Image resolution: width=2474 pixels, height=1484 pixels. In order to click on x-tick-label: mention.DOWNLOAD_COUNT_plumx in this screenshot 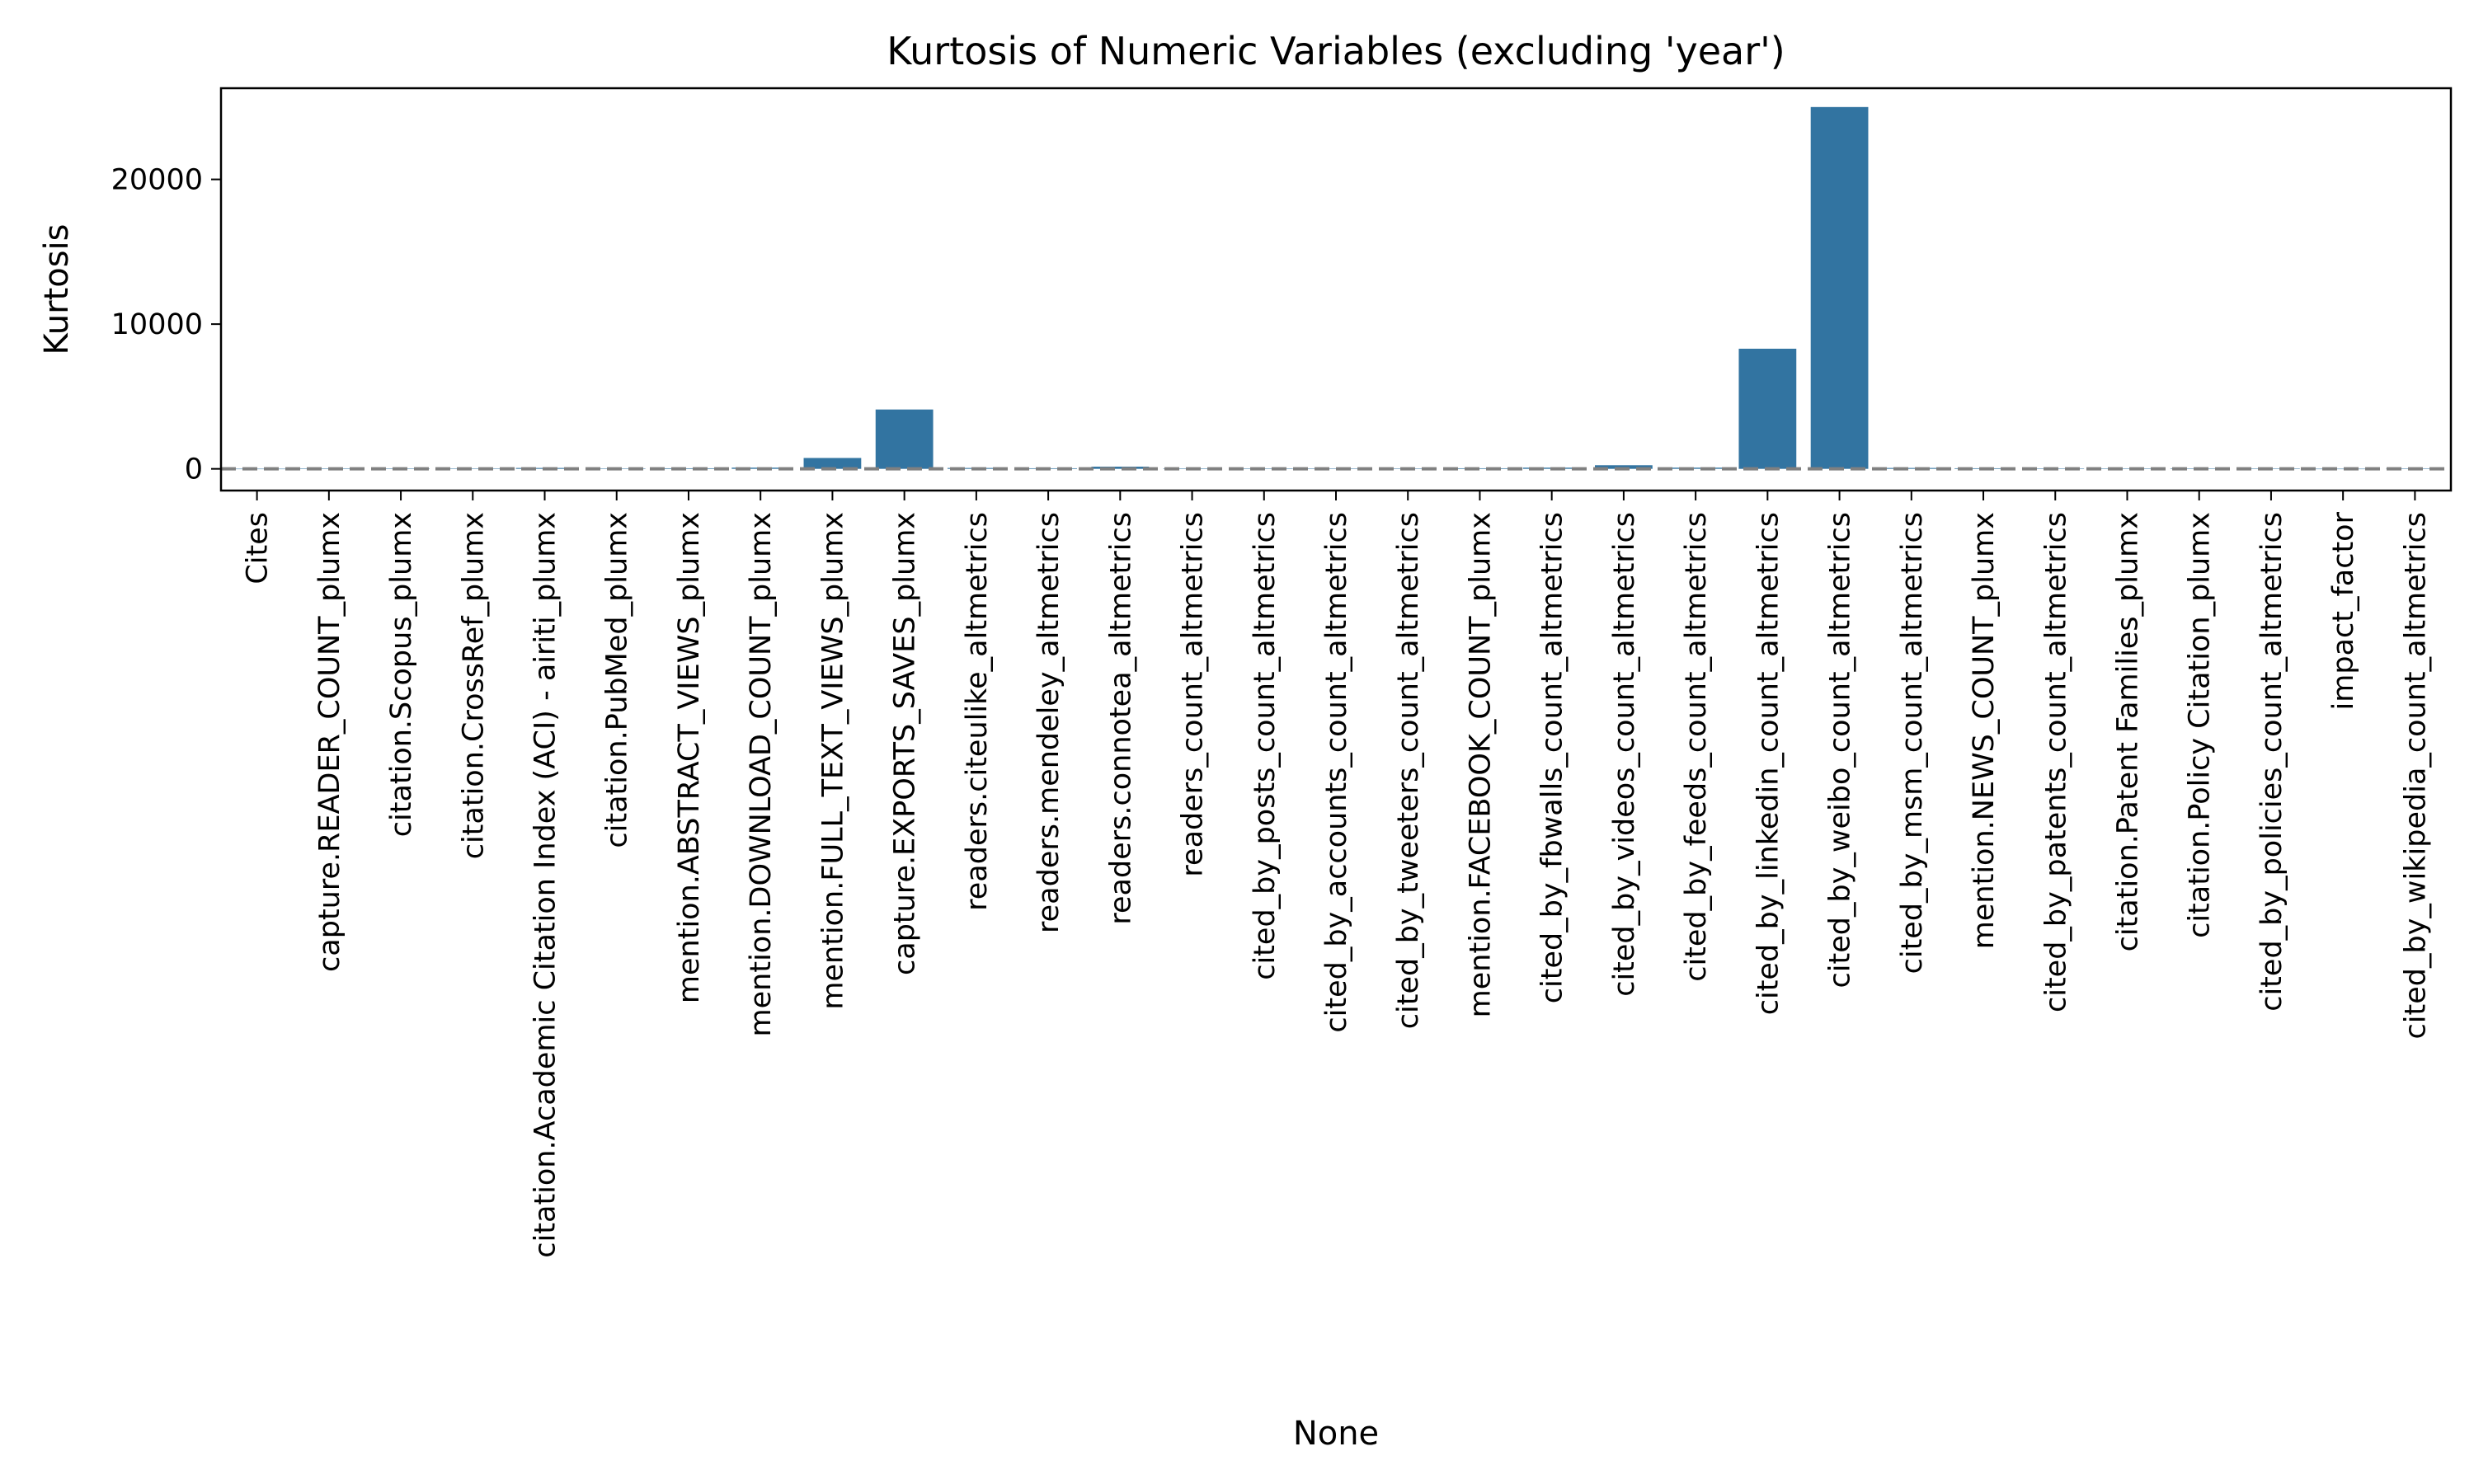, I will do `click(761, 774)`.